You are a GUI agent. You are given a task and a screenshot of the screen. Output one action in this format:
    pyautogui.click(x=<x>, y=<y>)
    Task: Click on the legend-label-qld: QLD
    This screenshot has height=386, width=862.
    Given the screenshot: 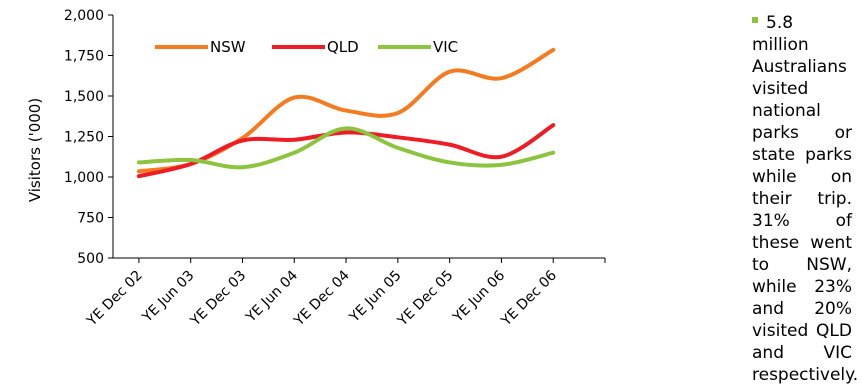 What is the action you would take?
    pyautogui.click(x=343, y=47)
    